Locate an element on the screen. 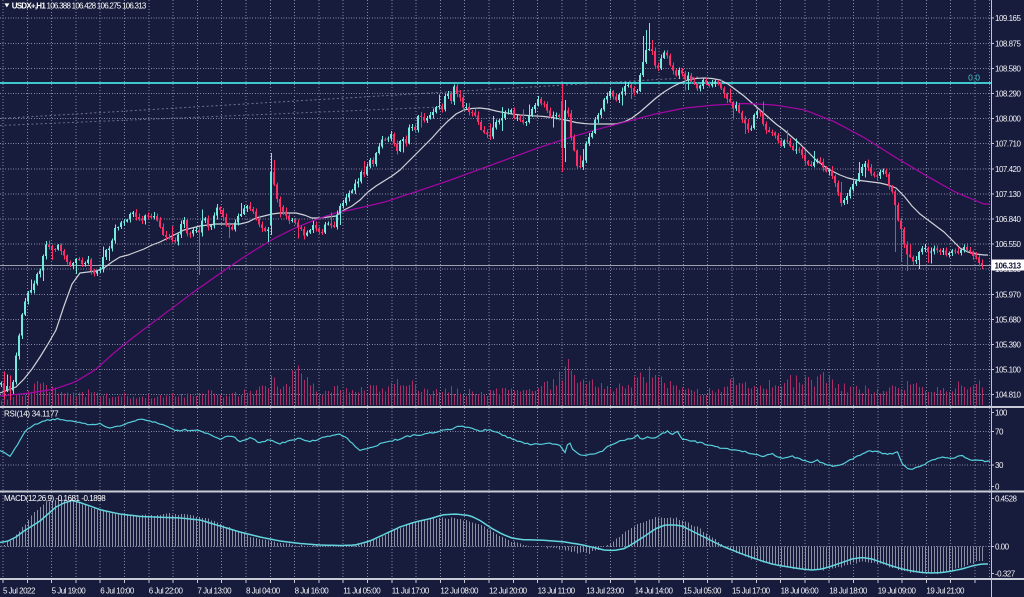 This screenshot has height=597, width=1024. svg-text: 6 Jul 22:00 is located at coordinates (166, 591).